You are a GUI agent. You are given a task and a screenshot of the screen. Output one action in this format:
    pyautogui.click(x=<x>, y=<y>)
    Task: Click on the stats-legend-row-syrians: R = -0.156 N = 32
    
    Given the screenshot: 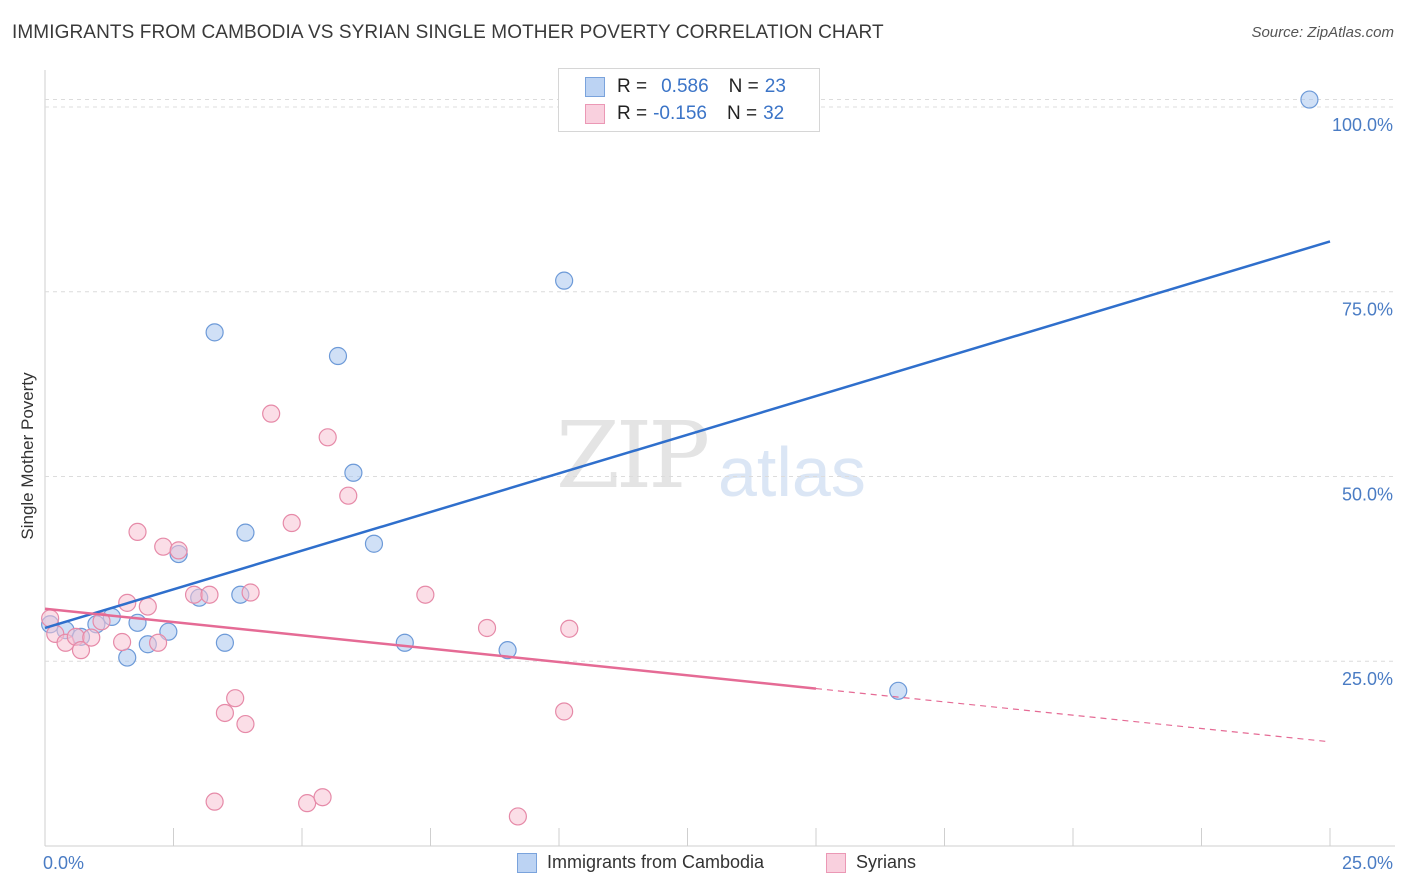 What is the action you would take?
    pyautogui.click(x=684, y=114)
    